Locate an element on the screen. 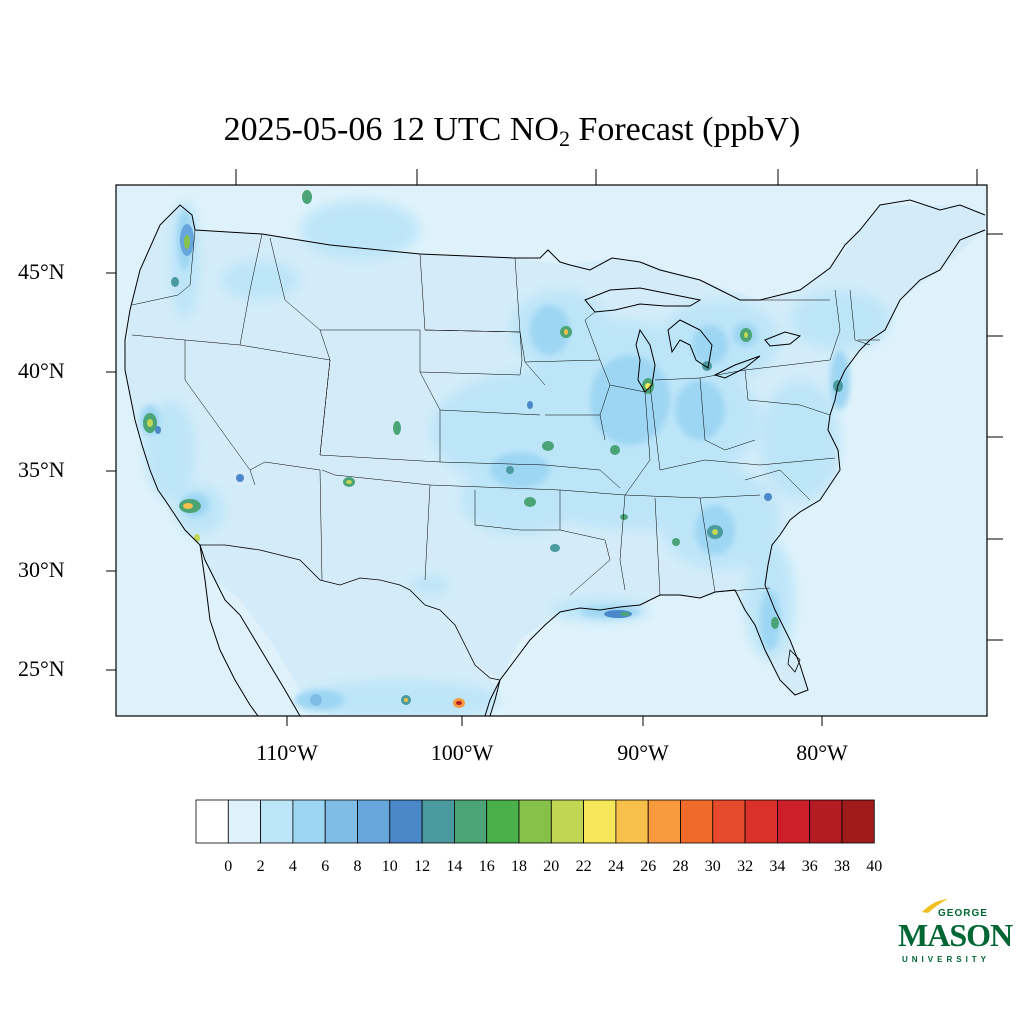  colorbar-label-36: 36 is located at coordinates (809, 866).